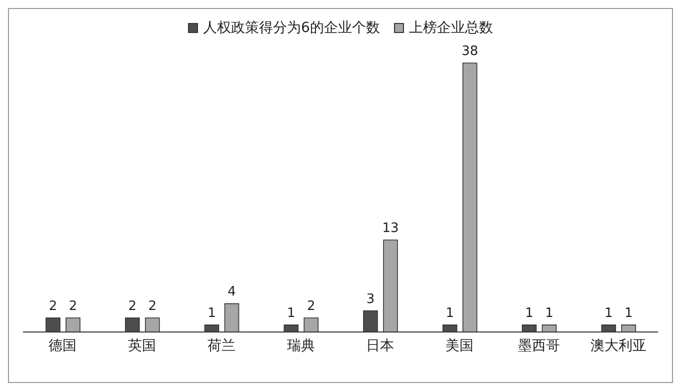  What do you see at coordinates (370, 299) in the screenshot?
I see `data-label: 3` at bounding box center [370, 299].